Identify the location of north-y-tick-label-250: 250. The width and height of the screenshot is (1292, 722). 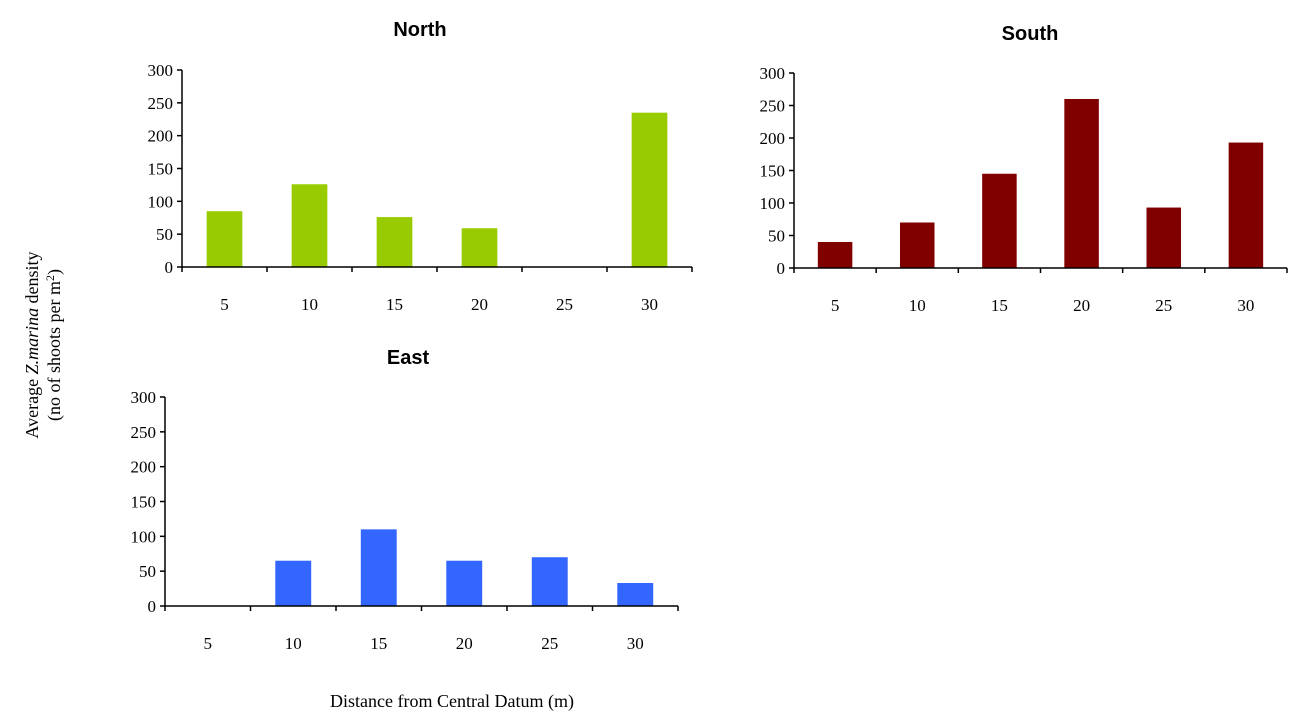
(161, 103).